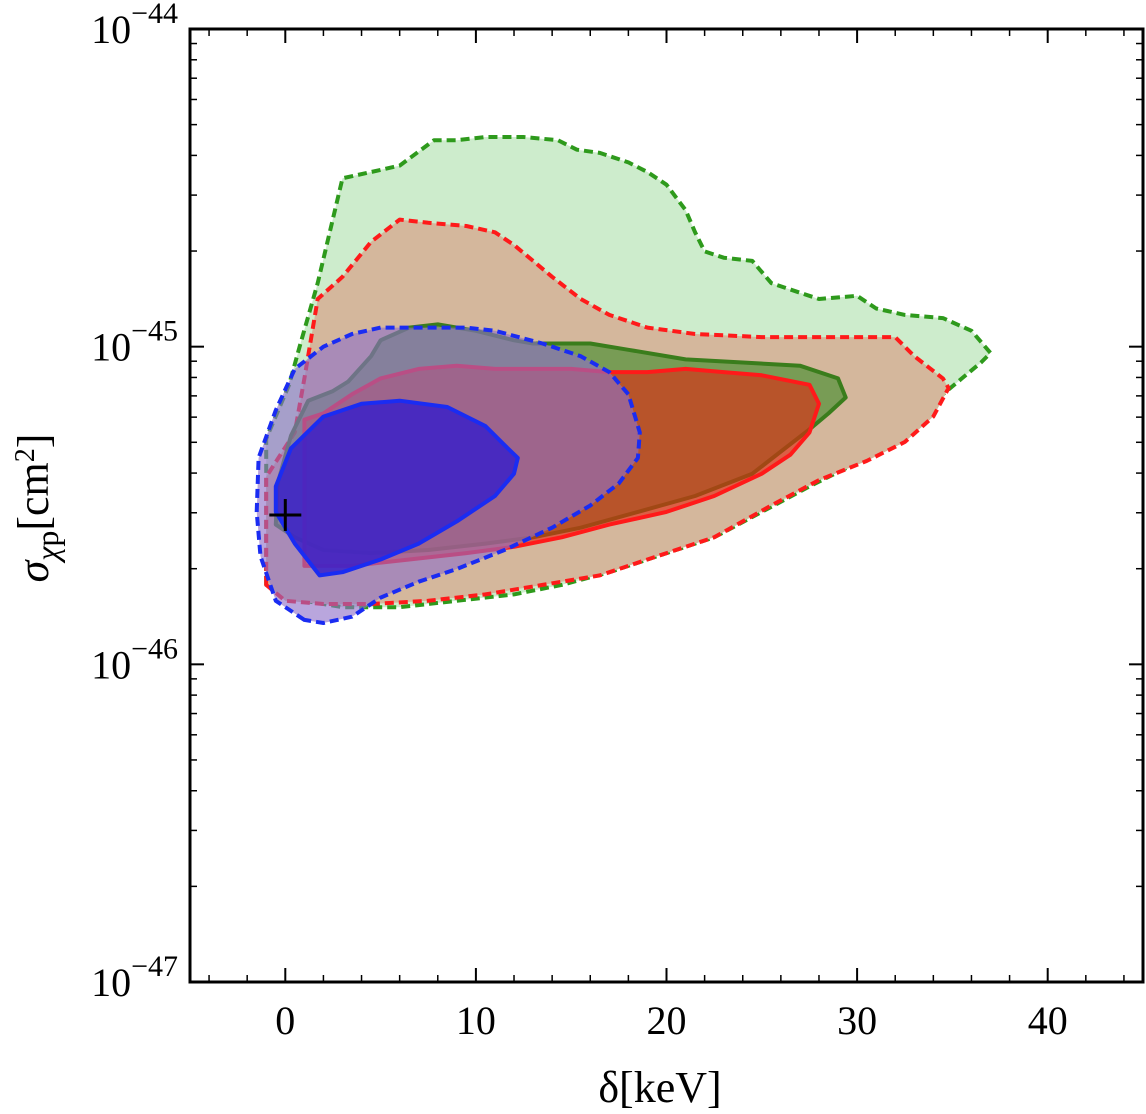 Image resolution: width=1146 pixels, height=1114 pixels. I want to click on x-tick-label: 40, so click(1048, 1020).